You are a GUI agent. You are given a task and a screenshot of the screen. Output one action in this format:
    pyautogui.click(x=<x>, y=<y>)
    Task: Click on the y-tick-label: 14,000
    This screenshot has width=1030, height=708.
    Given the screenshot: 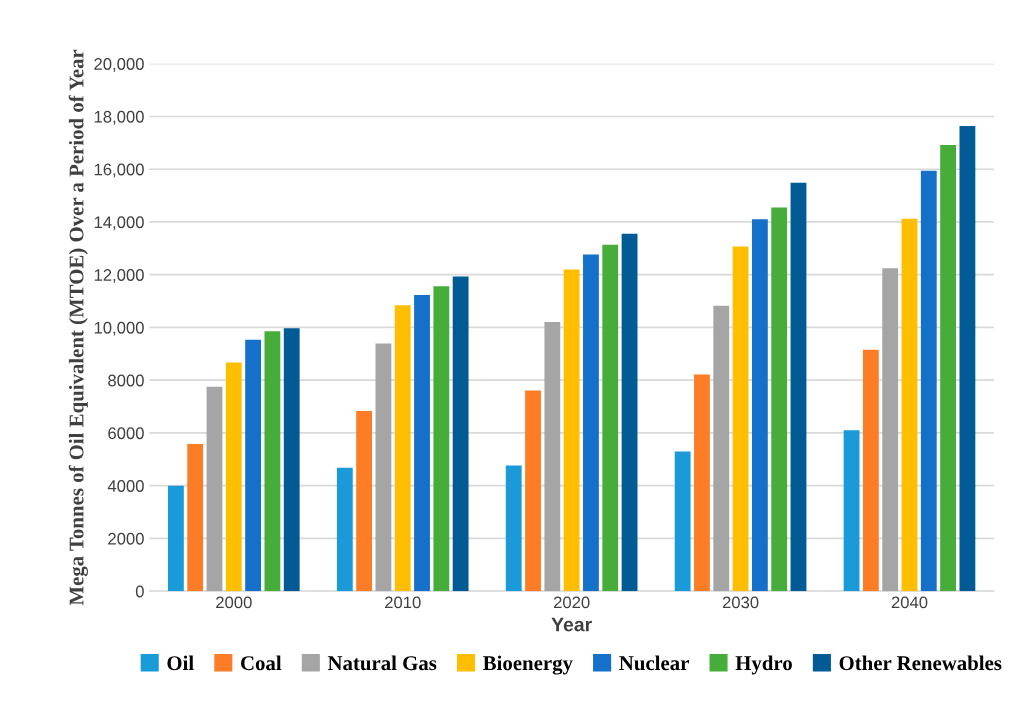 What is the action you would take?
    pyautogui.click(x=119, y=223)
    